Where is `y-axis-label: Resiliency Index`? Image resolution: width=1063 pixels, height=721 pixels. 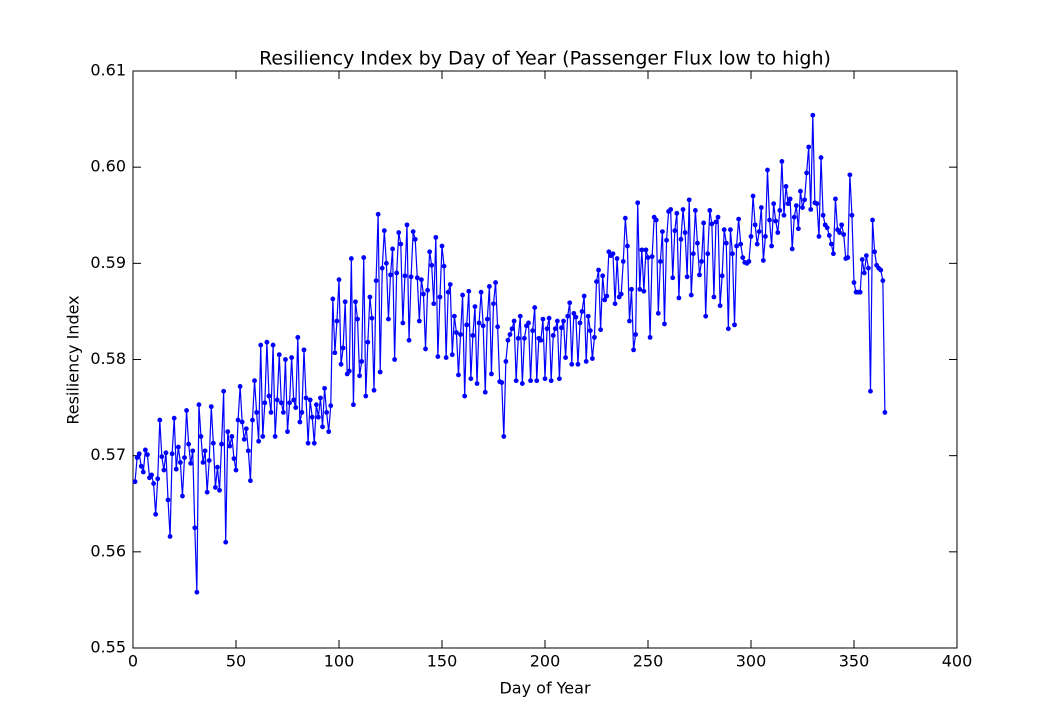
y-axis-label: Resiliency Index is located at coordinates (73, 359).